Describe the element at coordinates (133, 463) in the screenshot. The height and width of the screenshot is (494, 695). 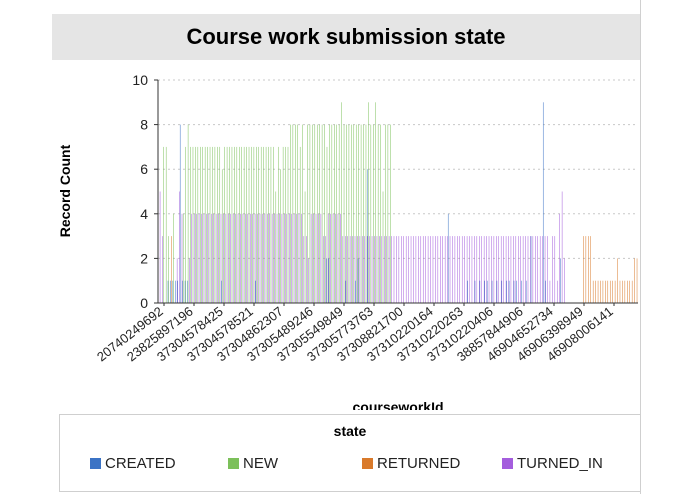
I see `legend-item-created: CREATED` at that location.